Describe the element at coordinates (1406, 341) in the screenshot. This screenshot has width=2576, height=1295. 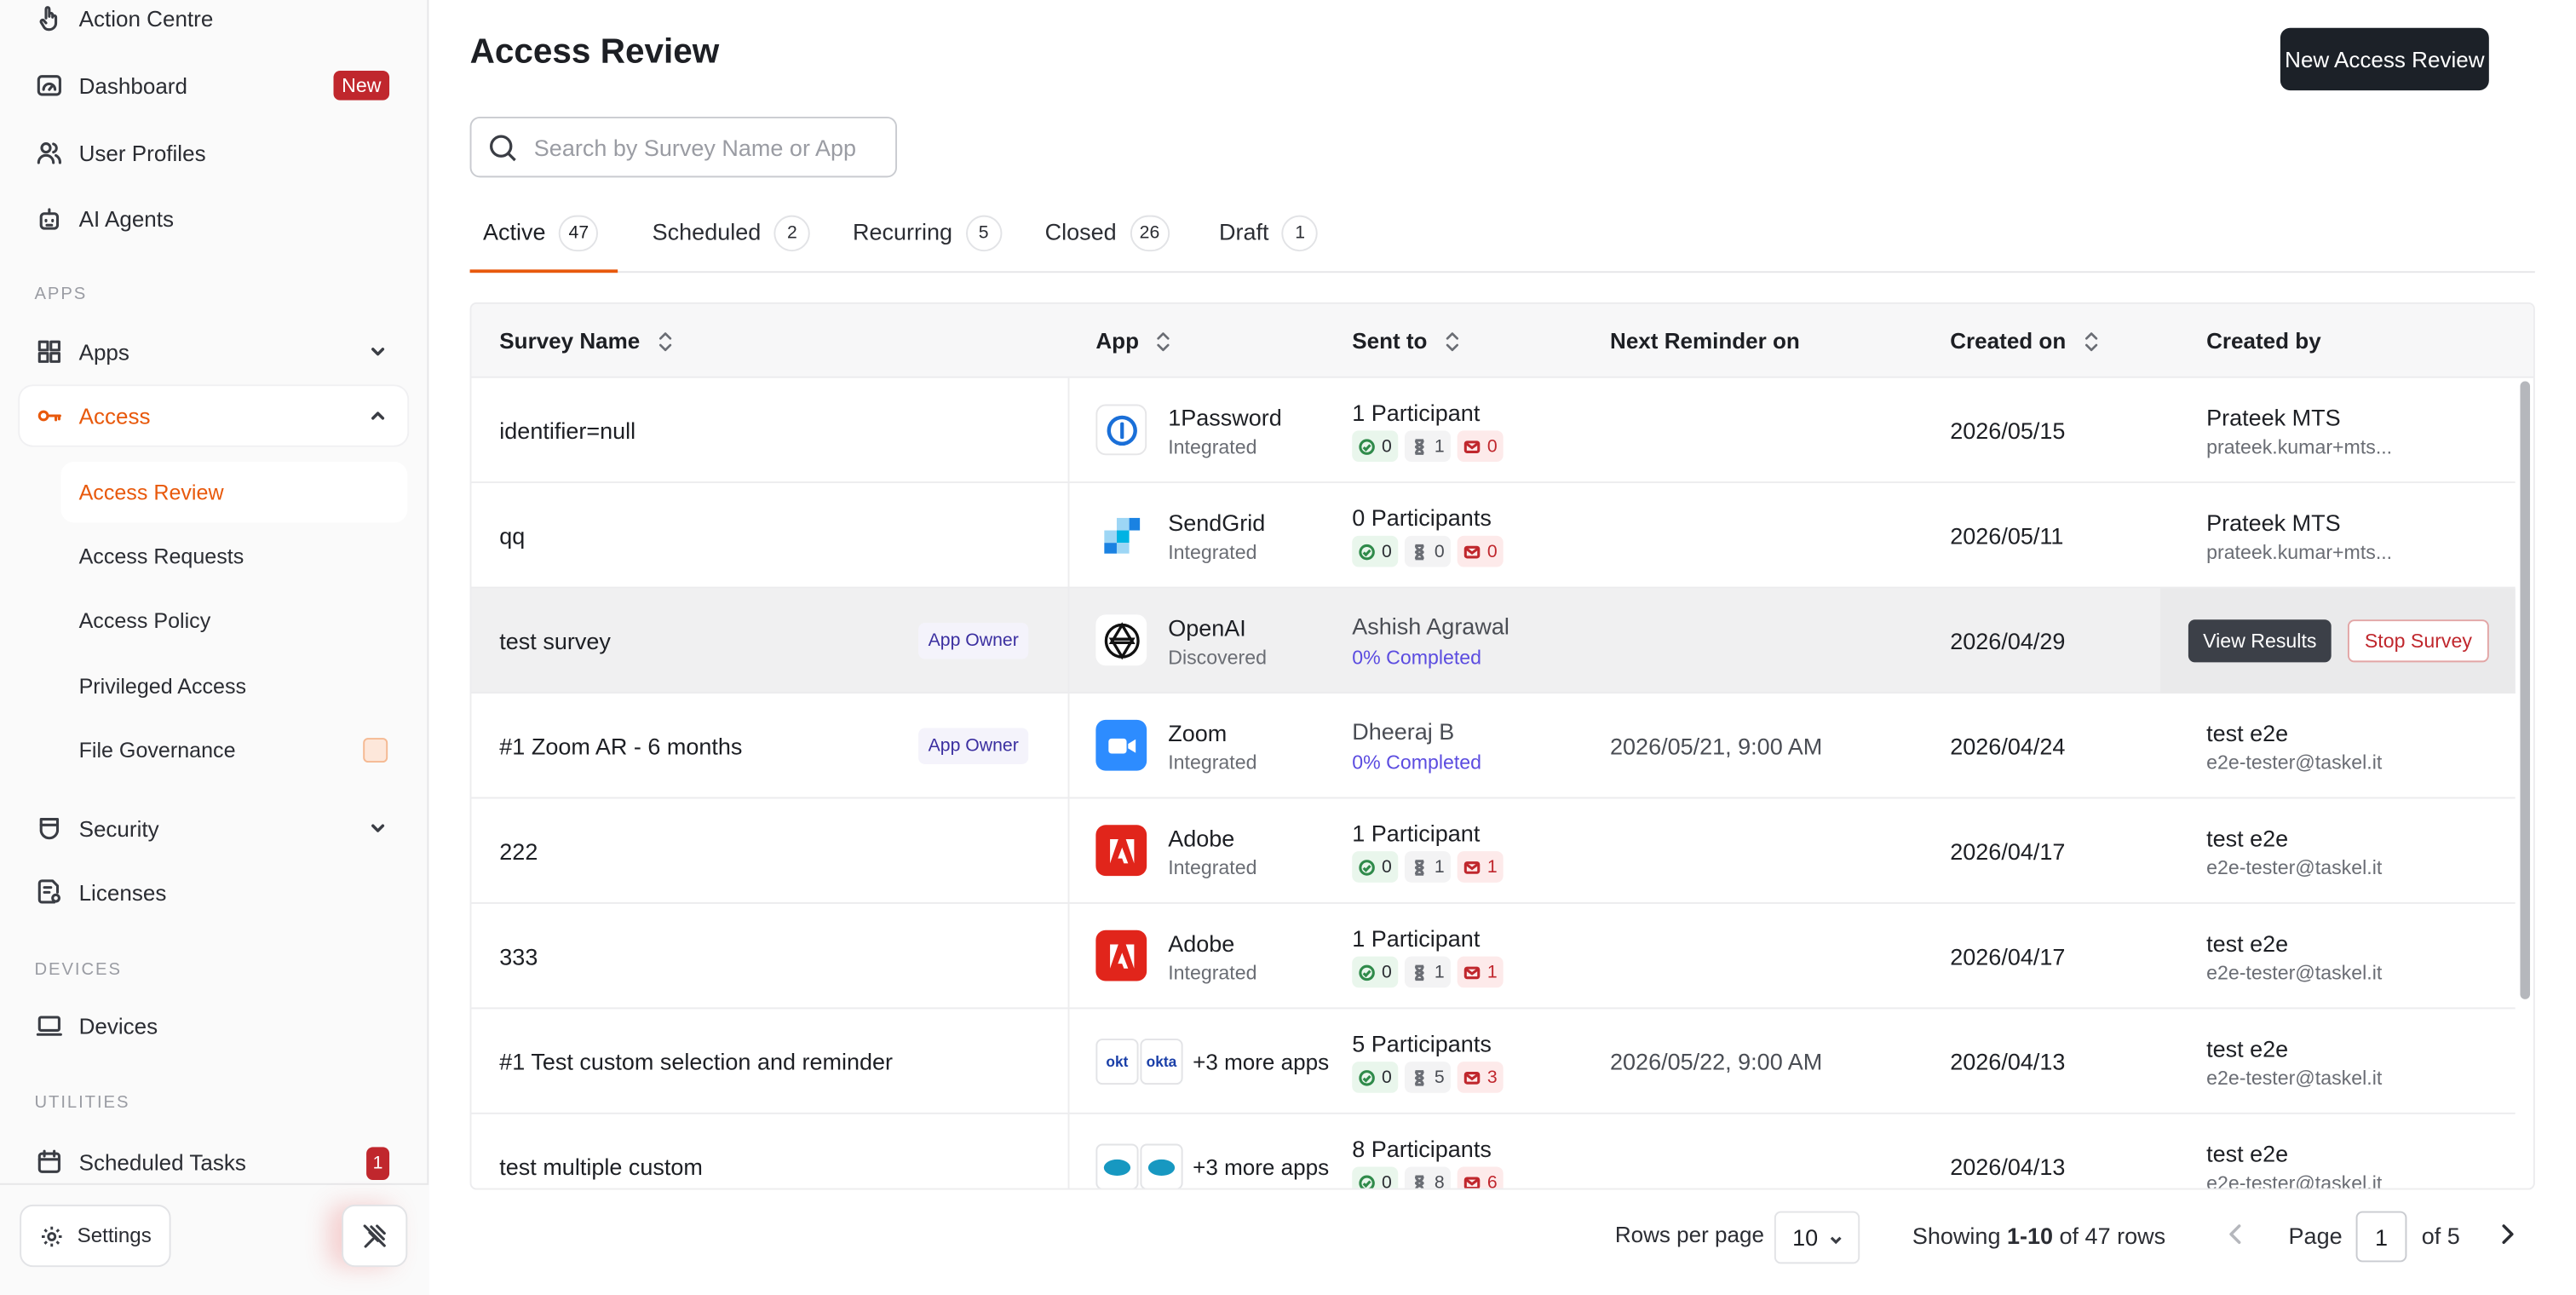
I see `column-sent-to: Sent to` at that location.